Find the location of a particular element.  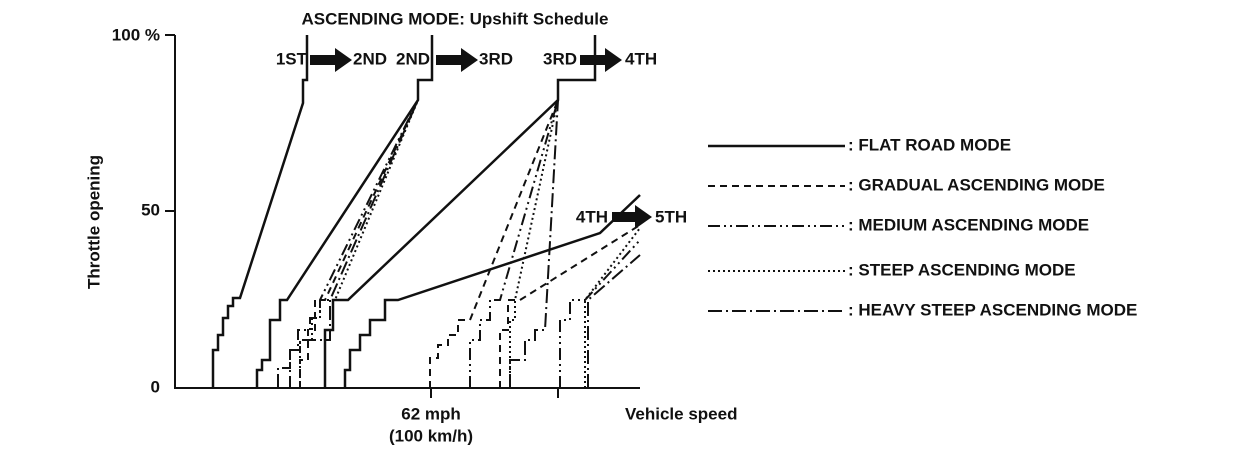

shift-arrows is located at coordinates (481, 138).